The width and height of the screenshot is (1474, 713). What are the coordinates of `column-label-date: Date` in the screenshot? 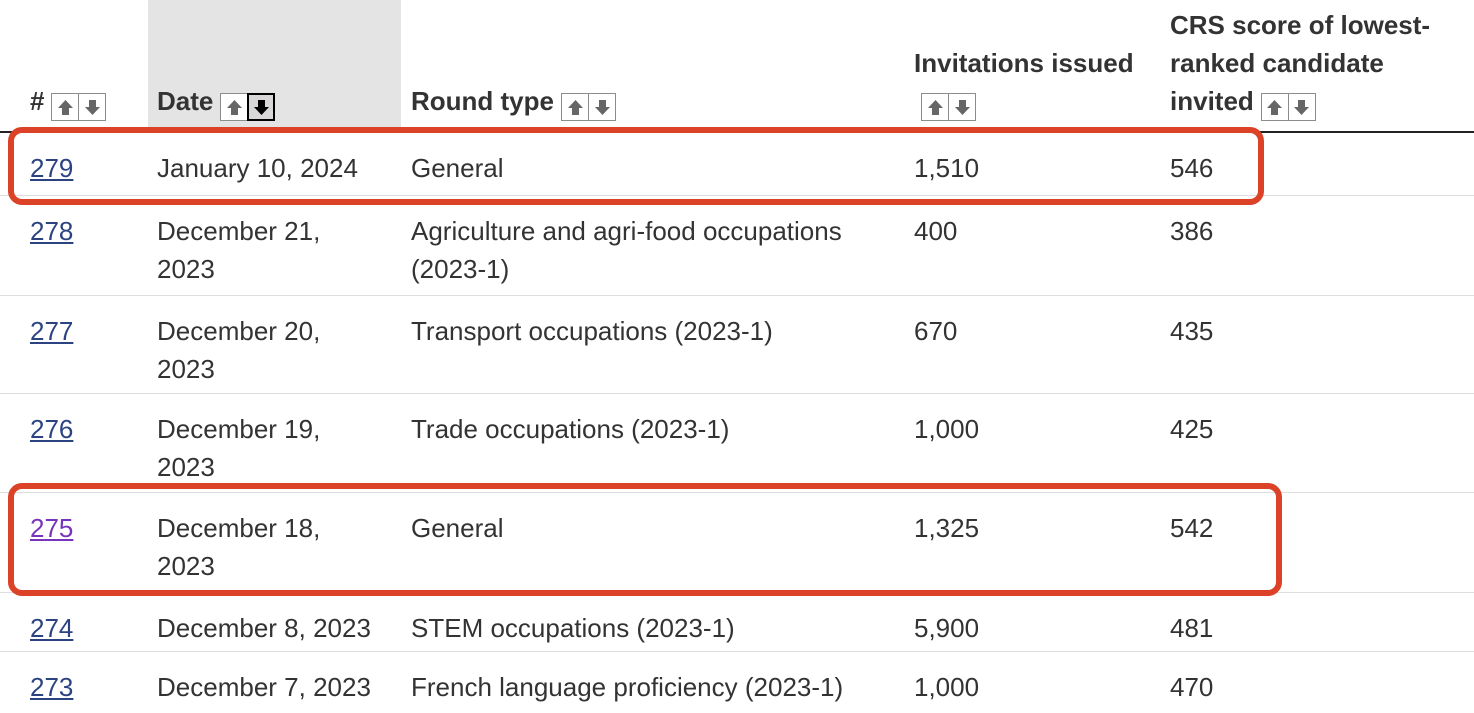 It's located at (185, 100).